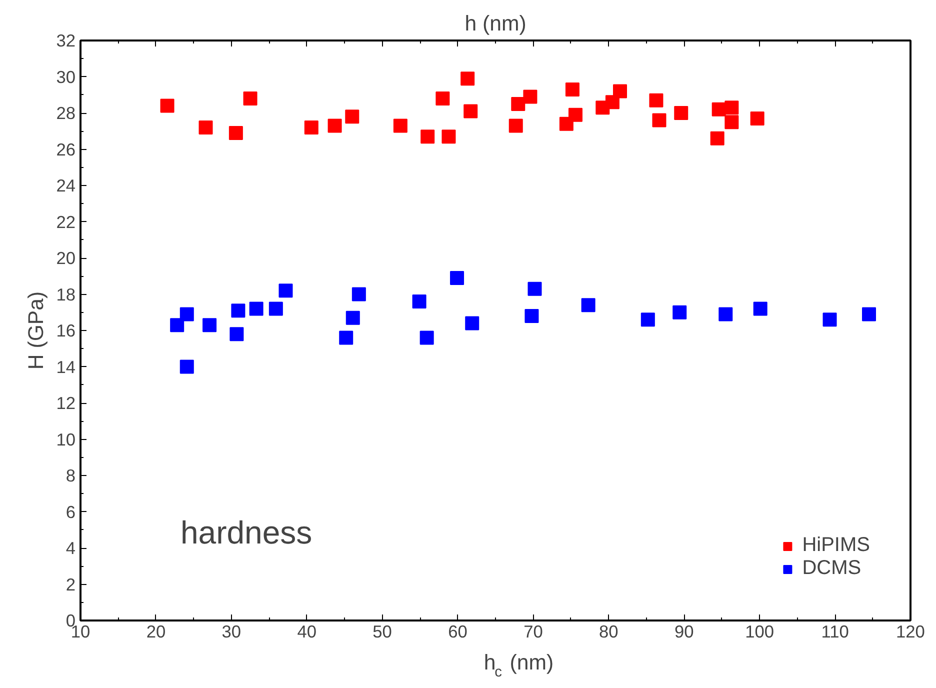 The width and height of the screenshot is (936, 688). I want to click on x-tick-label: 120, so click(910, 632).